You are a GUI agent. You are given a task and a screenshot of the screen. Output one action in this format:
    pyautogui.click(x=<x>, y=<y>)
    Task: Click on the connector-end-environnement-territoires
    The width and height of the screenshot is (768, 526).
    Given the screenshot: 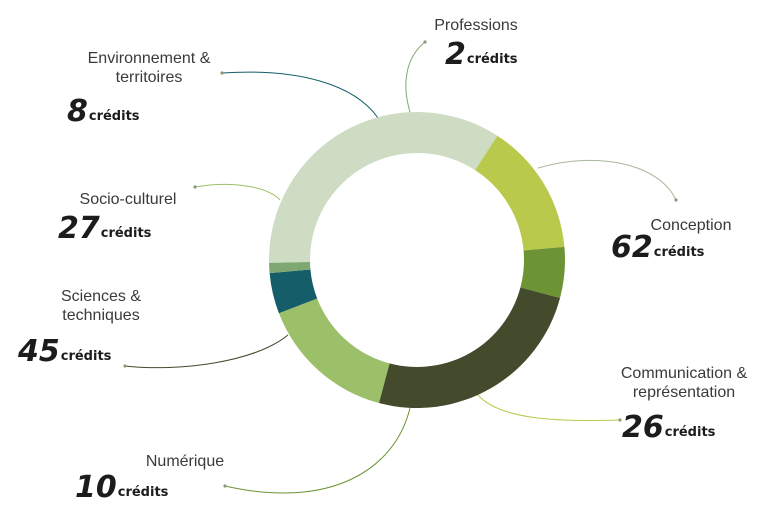 What is the action you would take?
    pyautogui.click(x=222, y=73)
    